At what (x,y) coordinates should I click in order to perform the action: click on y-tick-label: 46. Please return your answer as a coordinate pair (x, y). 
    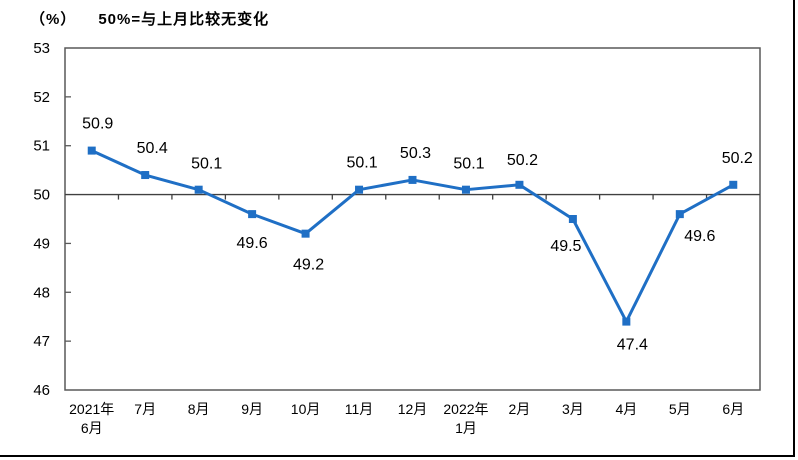
    Looking at the image, I should click on (41, 390).